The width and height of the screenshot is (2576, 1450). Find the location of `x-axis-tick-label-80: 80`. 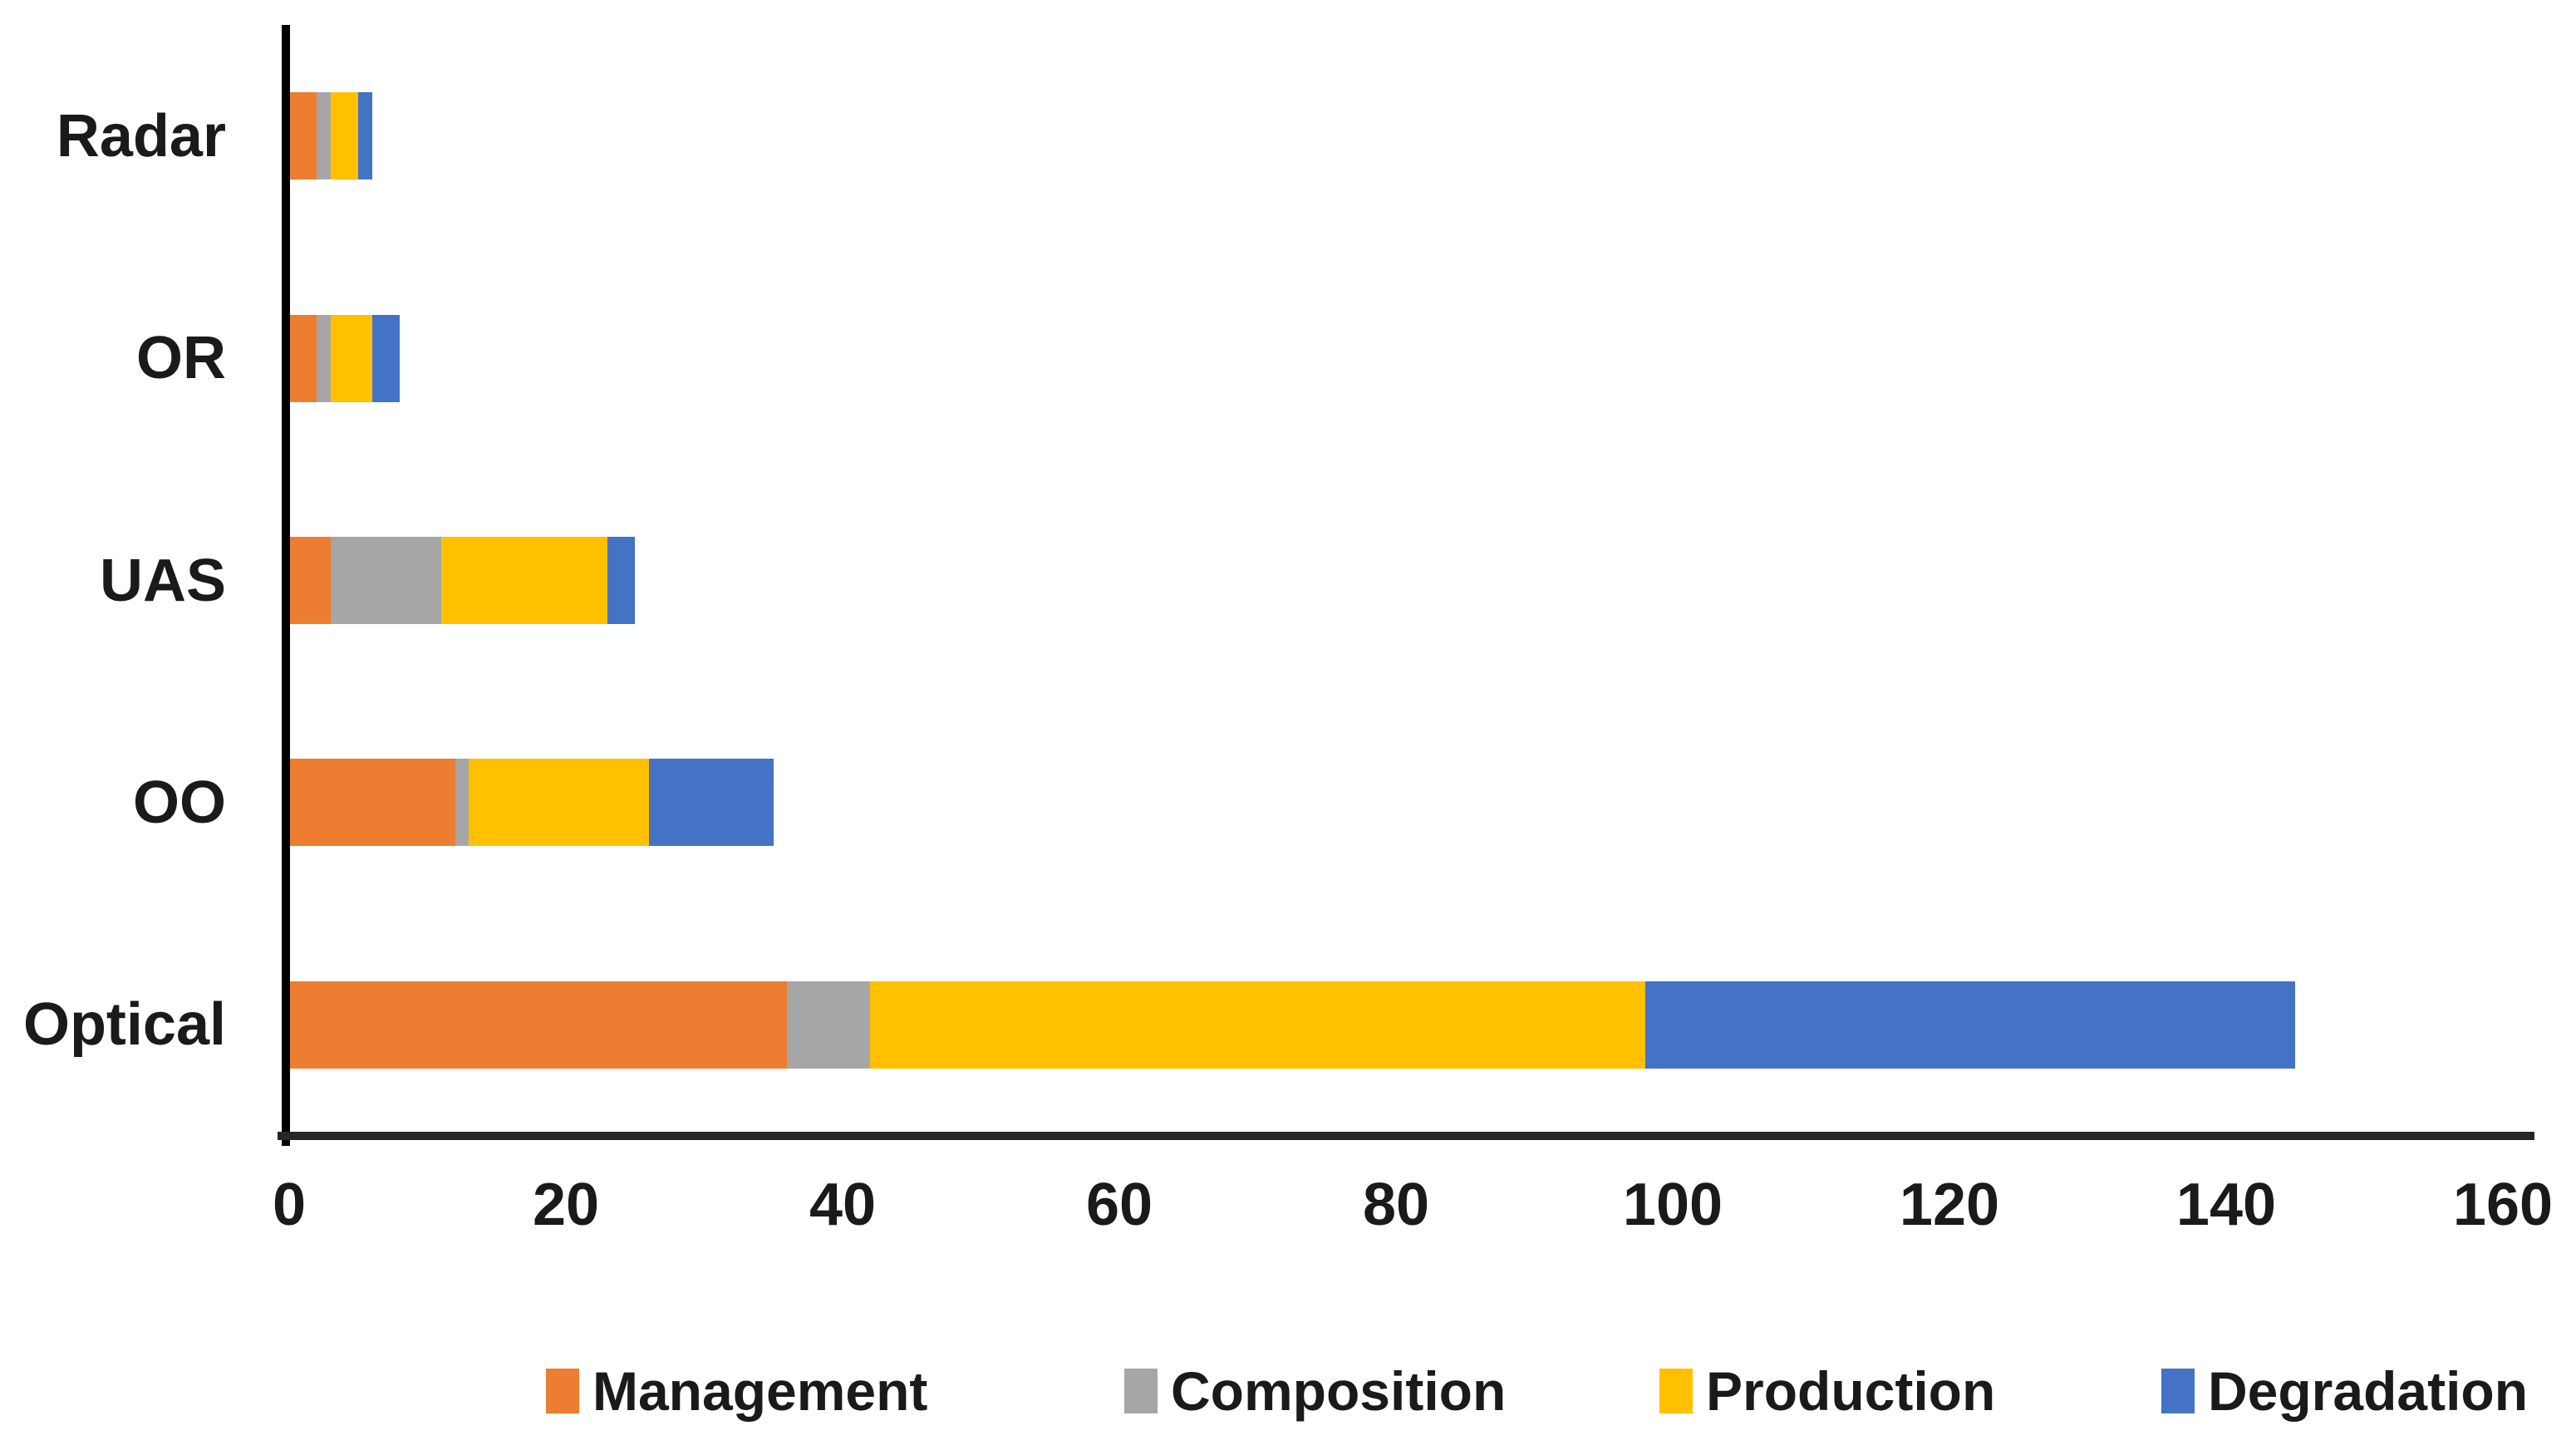

x-axis-tick-label-80: 80 is located at coordinates (1396, 1205).